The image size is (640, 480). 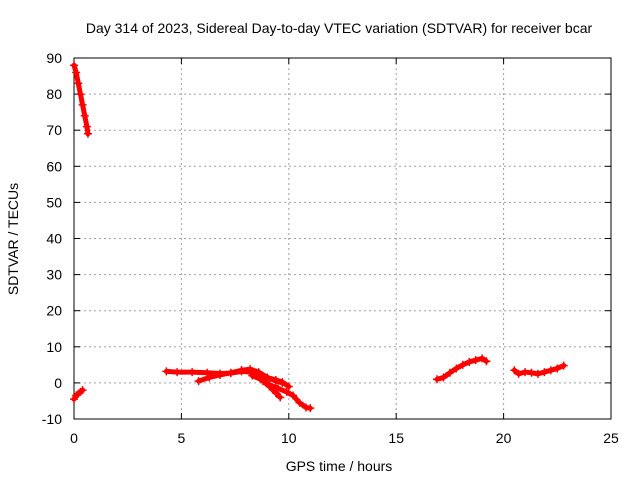 I want to click on x-tick-label: 0, so click(x=74, y=438).